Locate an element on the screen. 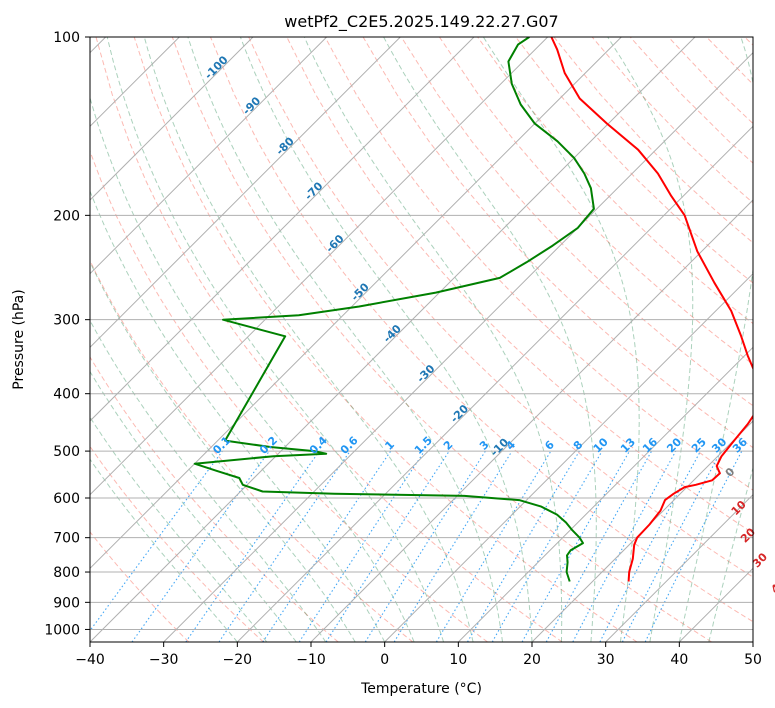 The height and width of the screenshot is (708, 775). isotherm-label: -90 is located at coordinates (251, 105).